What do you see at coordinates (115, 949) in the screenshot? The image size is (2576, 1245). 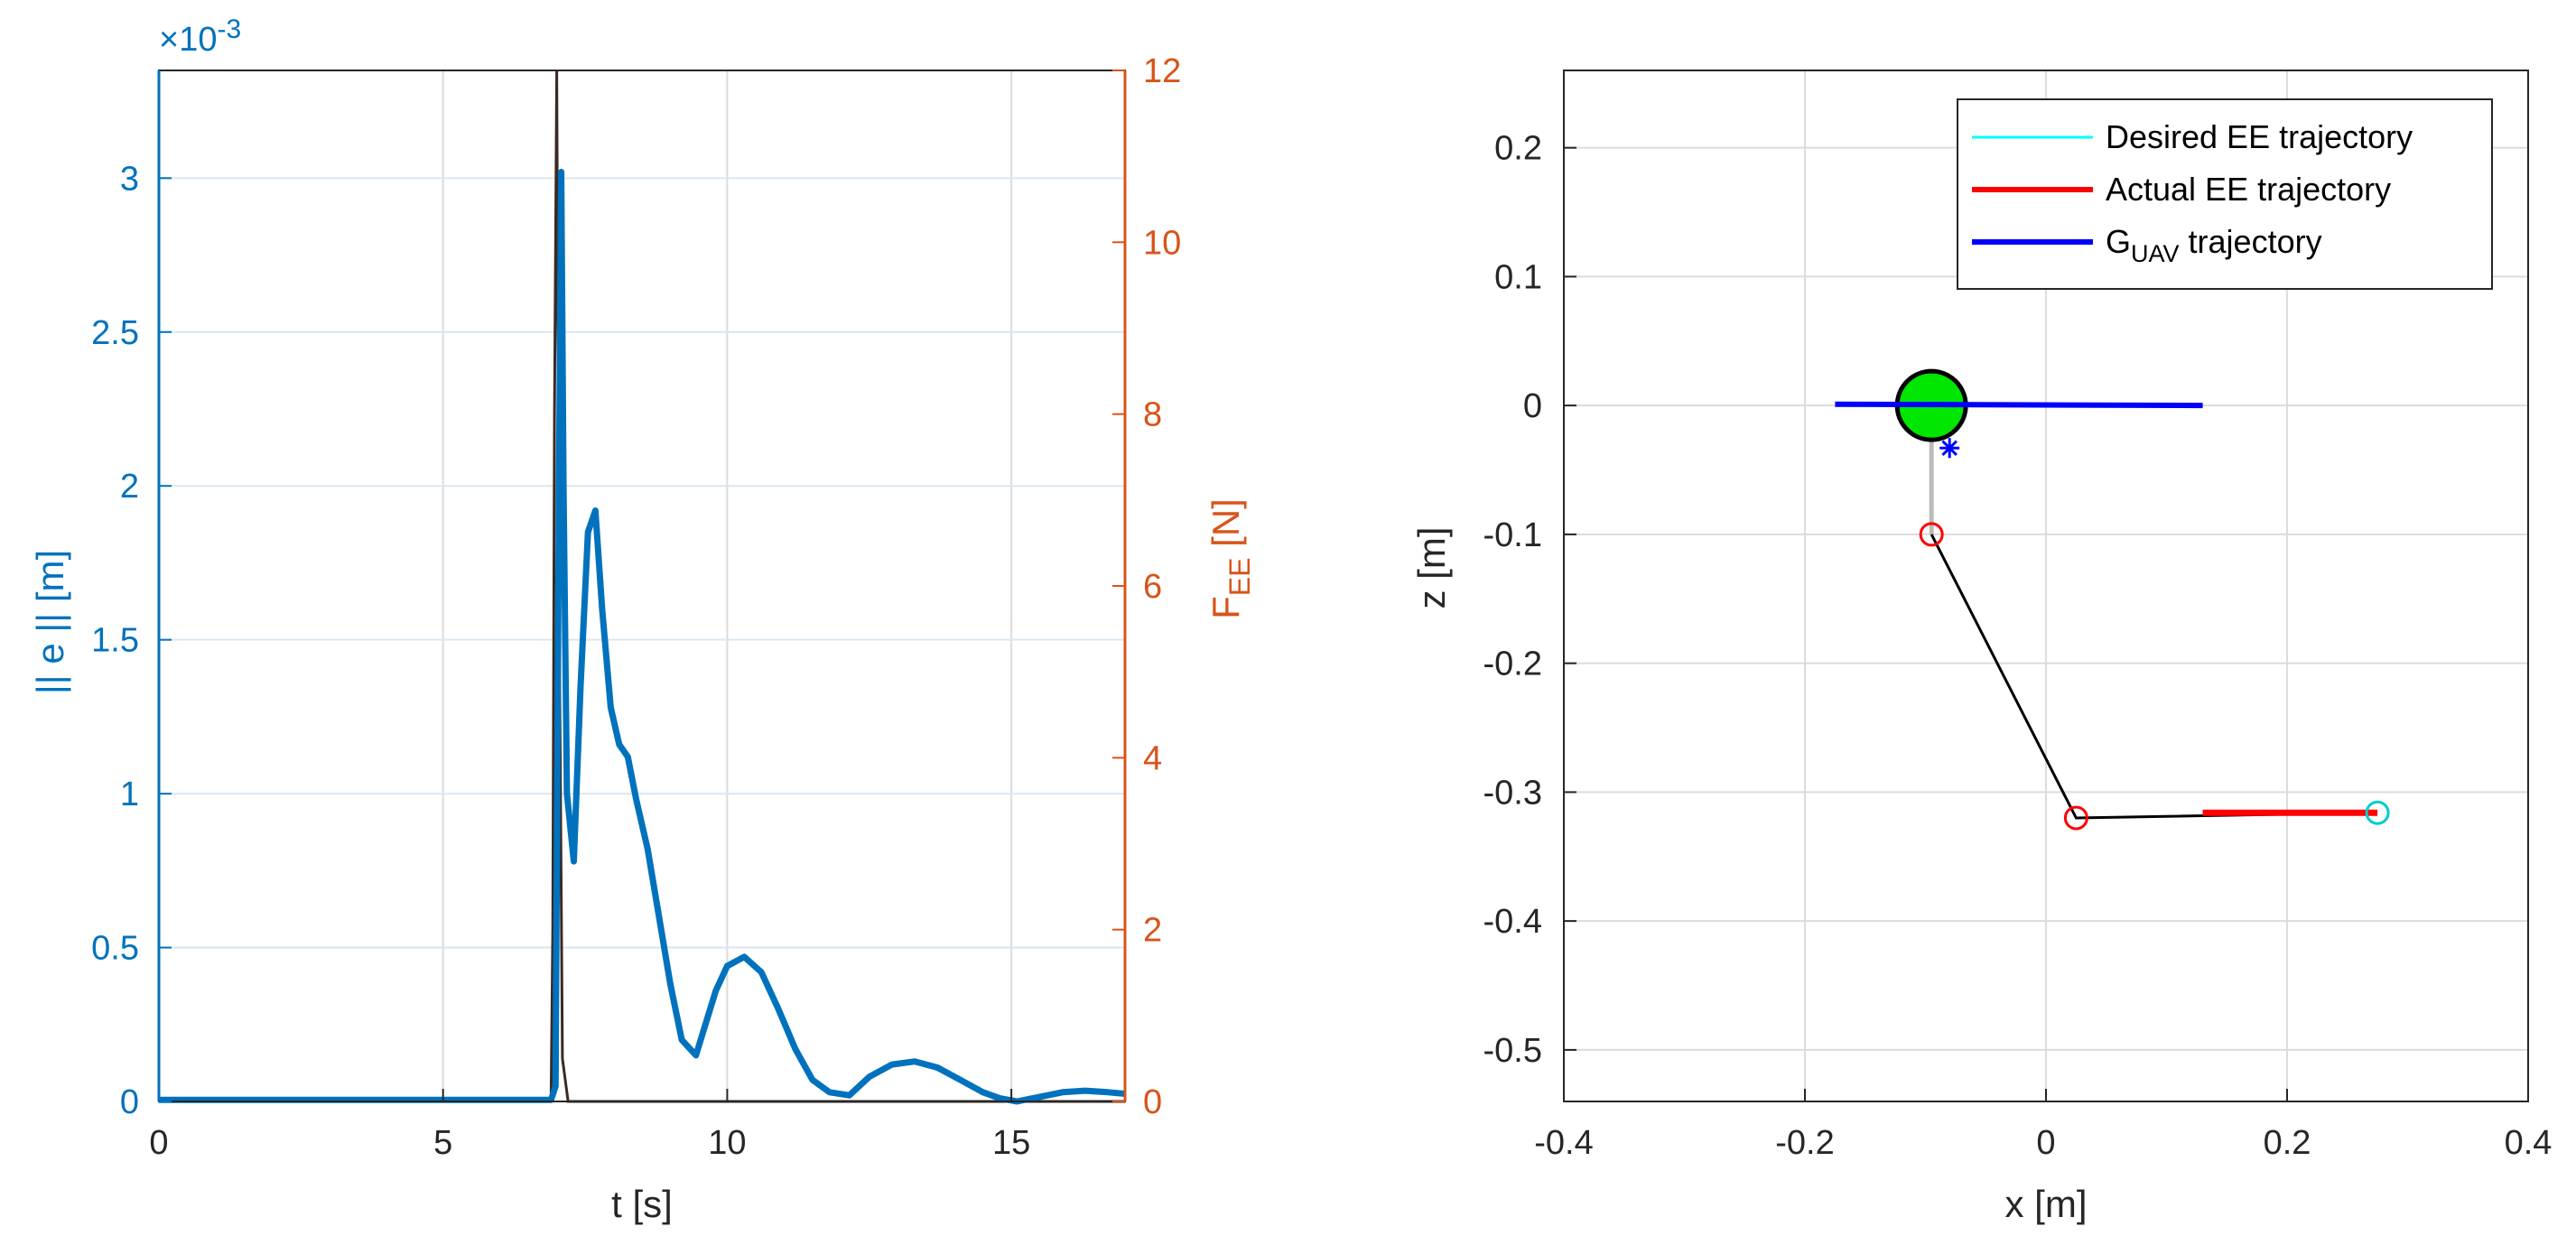 I see `y-tick-label: 0.5` at bounding box center [115, 949].